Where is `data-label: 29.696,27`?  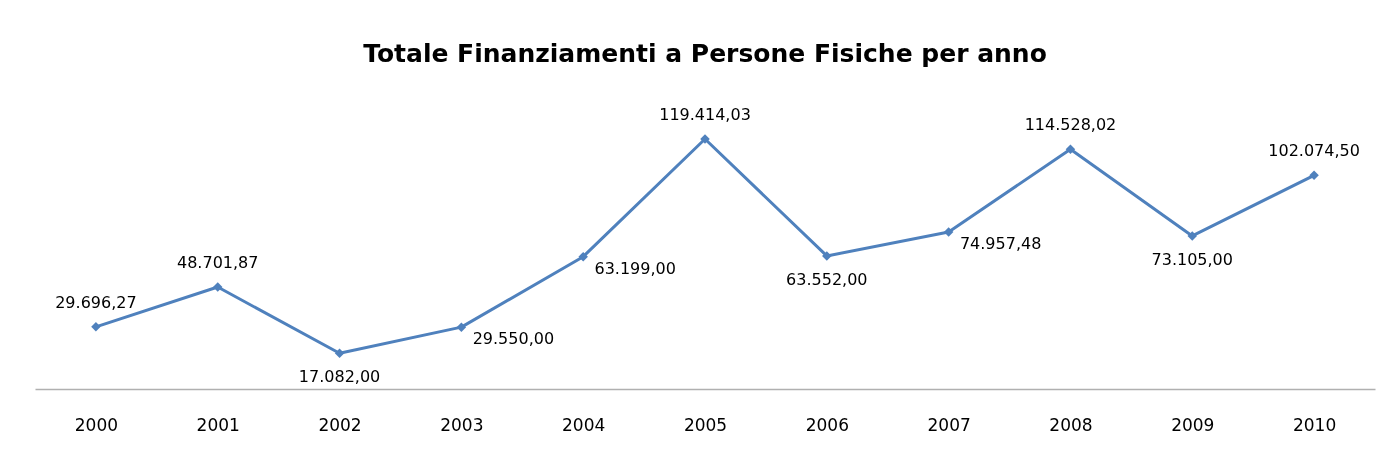 data-label: 29.696,27 is located at coordinates (96, 302).